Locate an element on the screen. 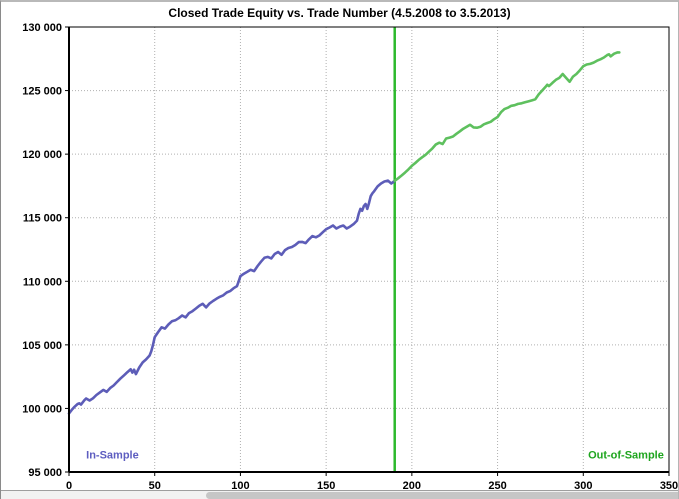  annotation-in-sample: In-Sample is located at coordinates (112, 456).